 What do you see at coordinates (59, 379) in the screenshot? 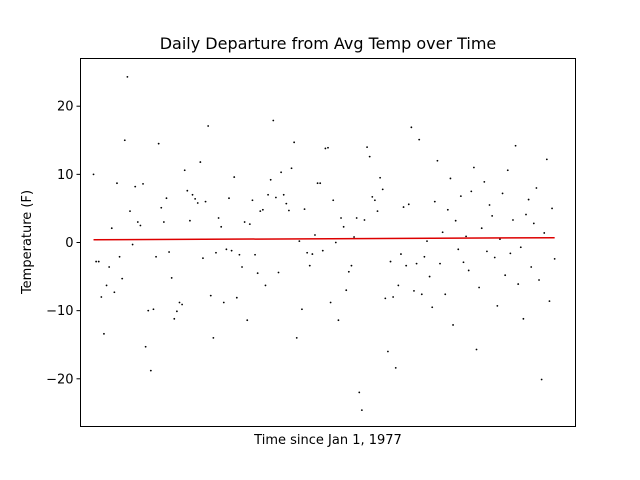
I see `y-tick-label: −20` at bounding box center [59, 379].